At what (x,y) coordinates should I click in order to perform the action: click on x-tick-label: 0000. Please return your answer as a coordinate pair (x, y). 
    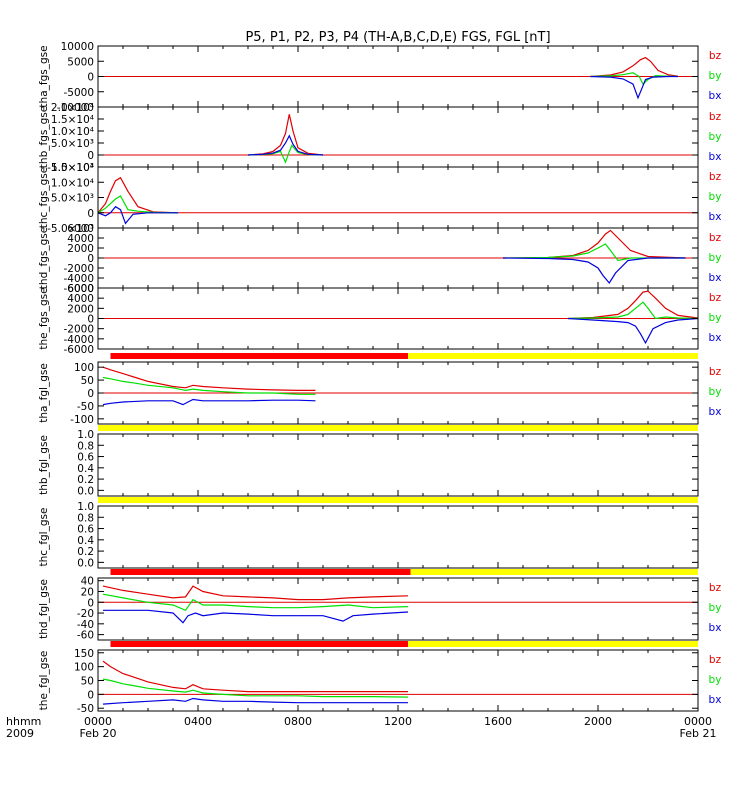
    Looking at the image, I should click on (98, 721).